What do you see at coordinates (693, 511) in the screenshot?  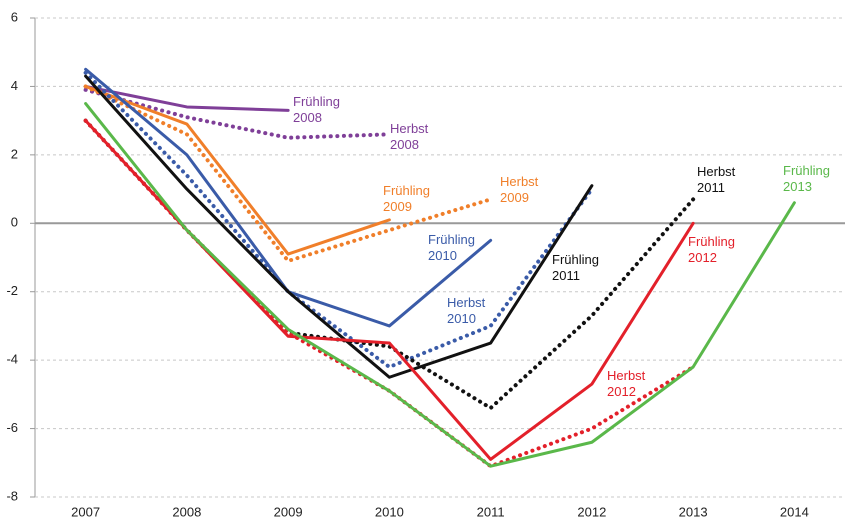 I see `x-tick-label: 2013` at bounding box center [693, 511].